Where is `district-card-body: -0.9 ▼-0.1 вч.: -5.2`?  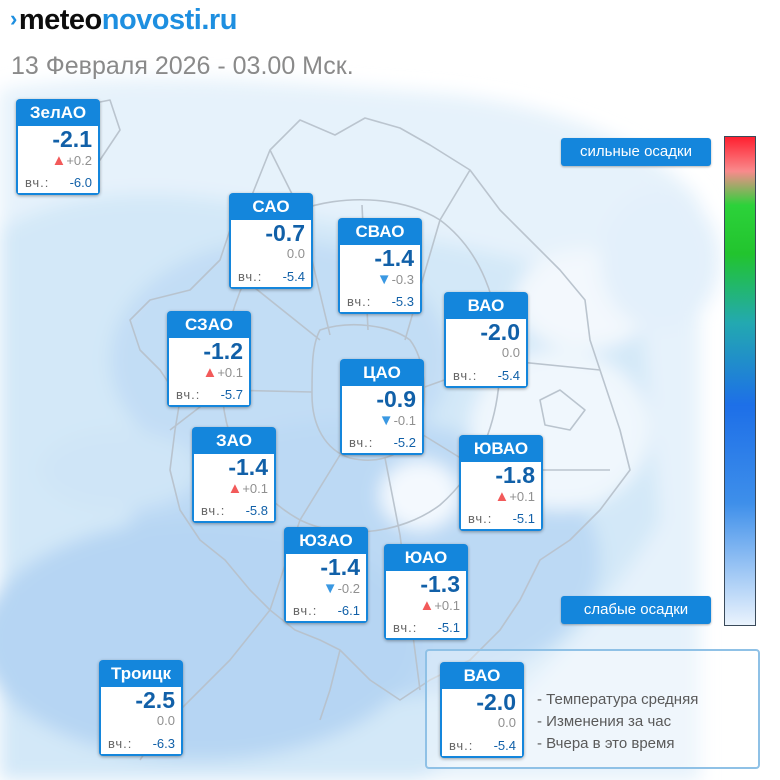
district-card-body: -0.9 ▼-0.1 вч.: -5.2 is located at coordinates (382, 419).